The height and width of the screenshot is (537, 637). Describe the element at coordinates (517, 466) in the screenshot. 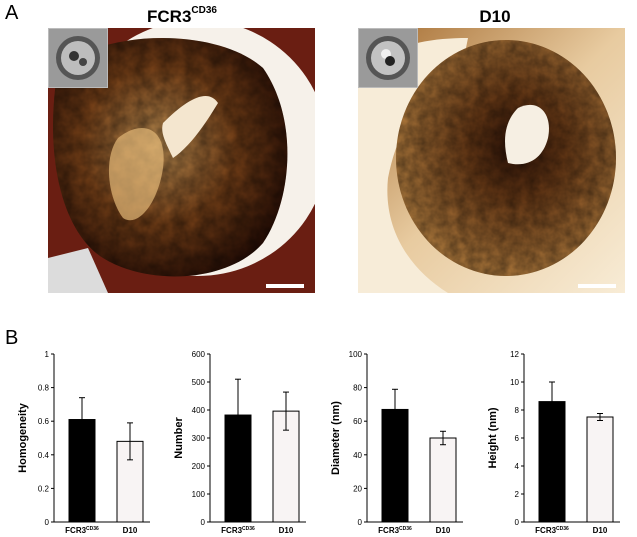

I see `y-tick-label: 4` at that location.